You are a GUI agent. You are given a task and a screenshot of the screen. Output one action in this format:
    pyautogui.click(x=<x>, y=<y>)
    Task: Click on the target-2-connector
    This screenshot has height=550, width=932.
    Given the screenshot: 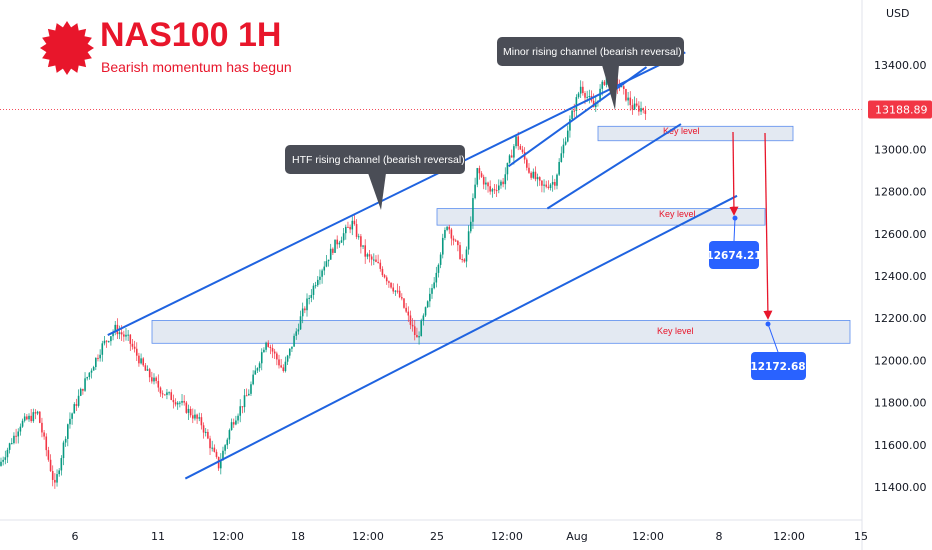 What is the action you would take?
    pyautogui.click(x=773, y=338)
    